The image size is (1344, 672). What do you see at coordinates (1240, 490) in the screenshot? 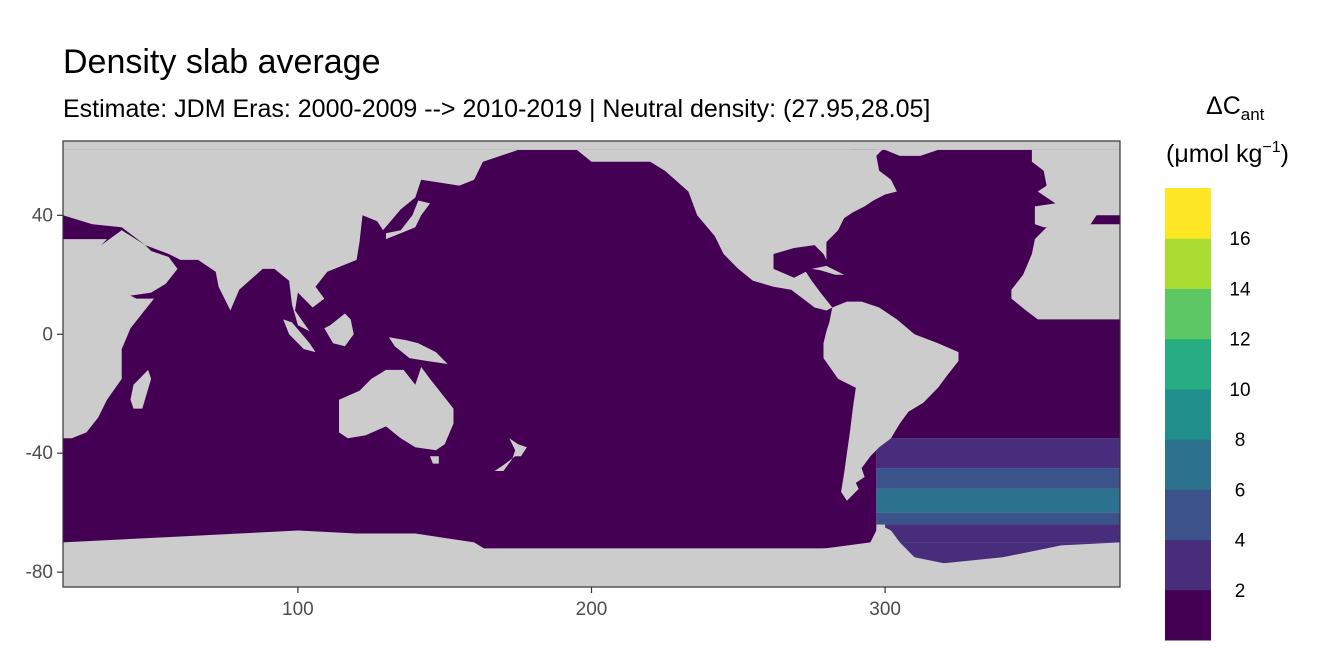
I see `legend-tick-label: 6` at bounding box center [1240, 490].